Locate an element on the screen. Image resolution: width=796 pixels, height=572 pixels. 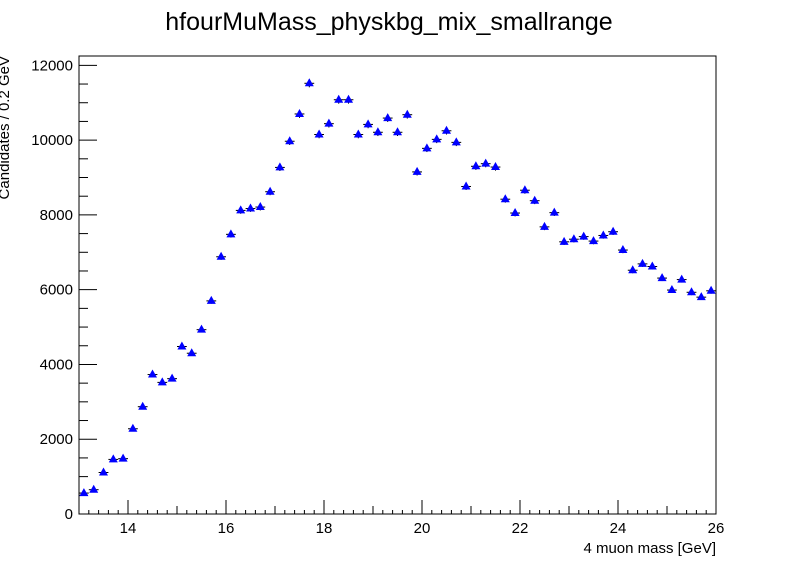
chart-title: hfourMuMass_physkbg_mix_smallrange is located at coordinates (388, 22).